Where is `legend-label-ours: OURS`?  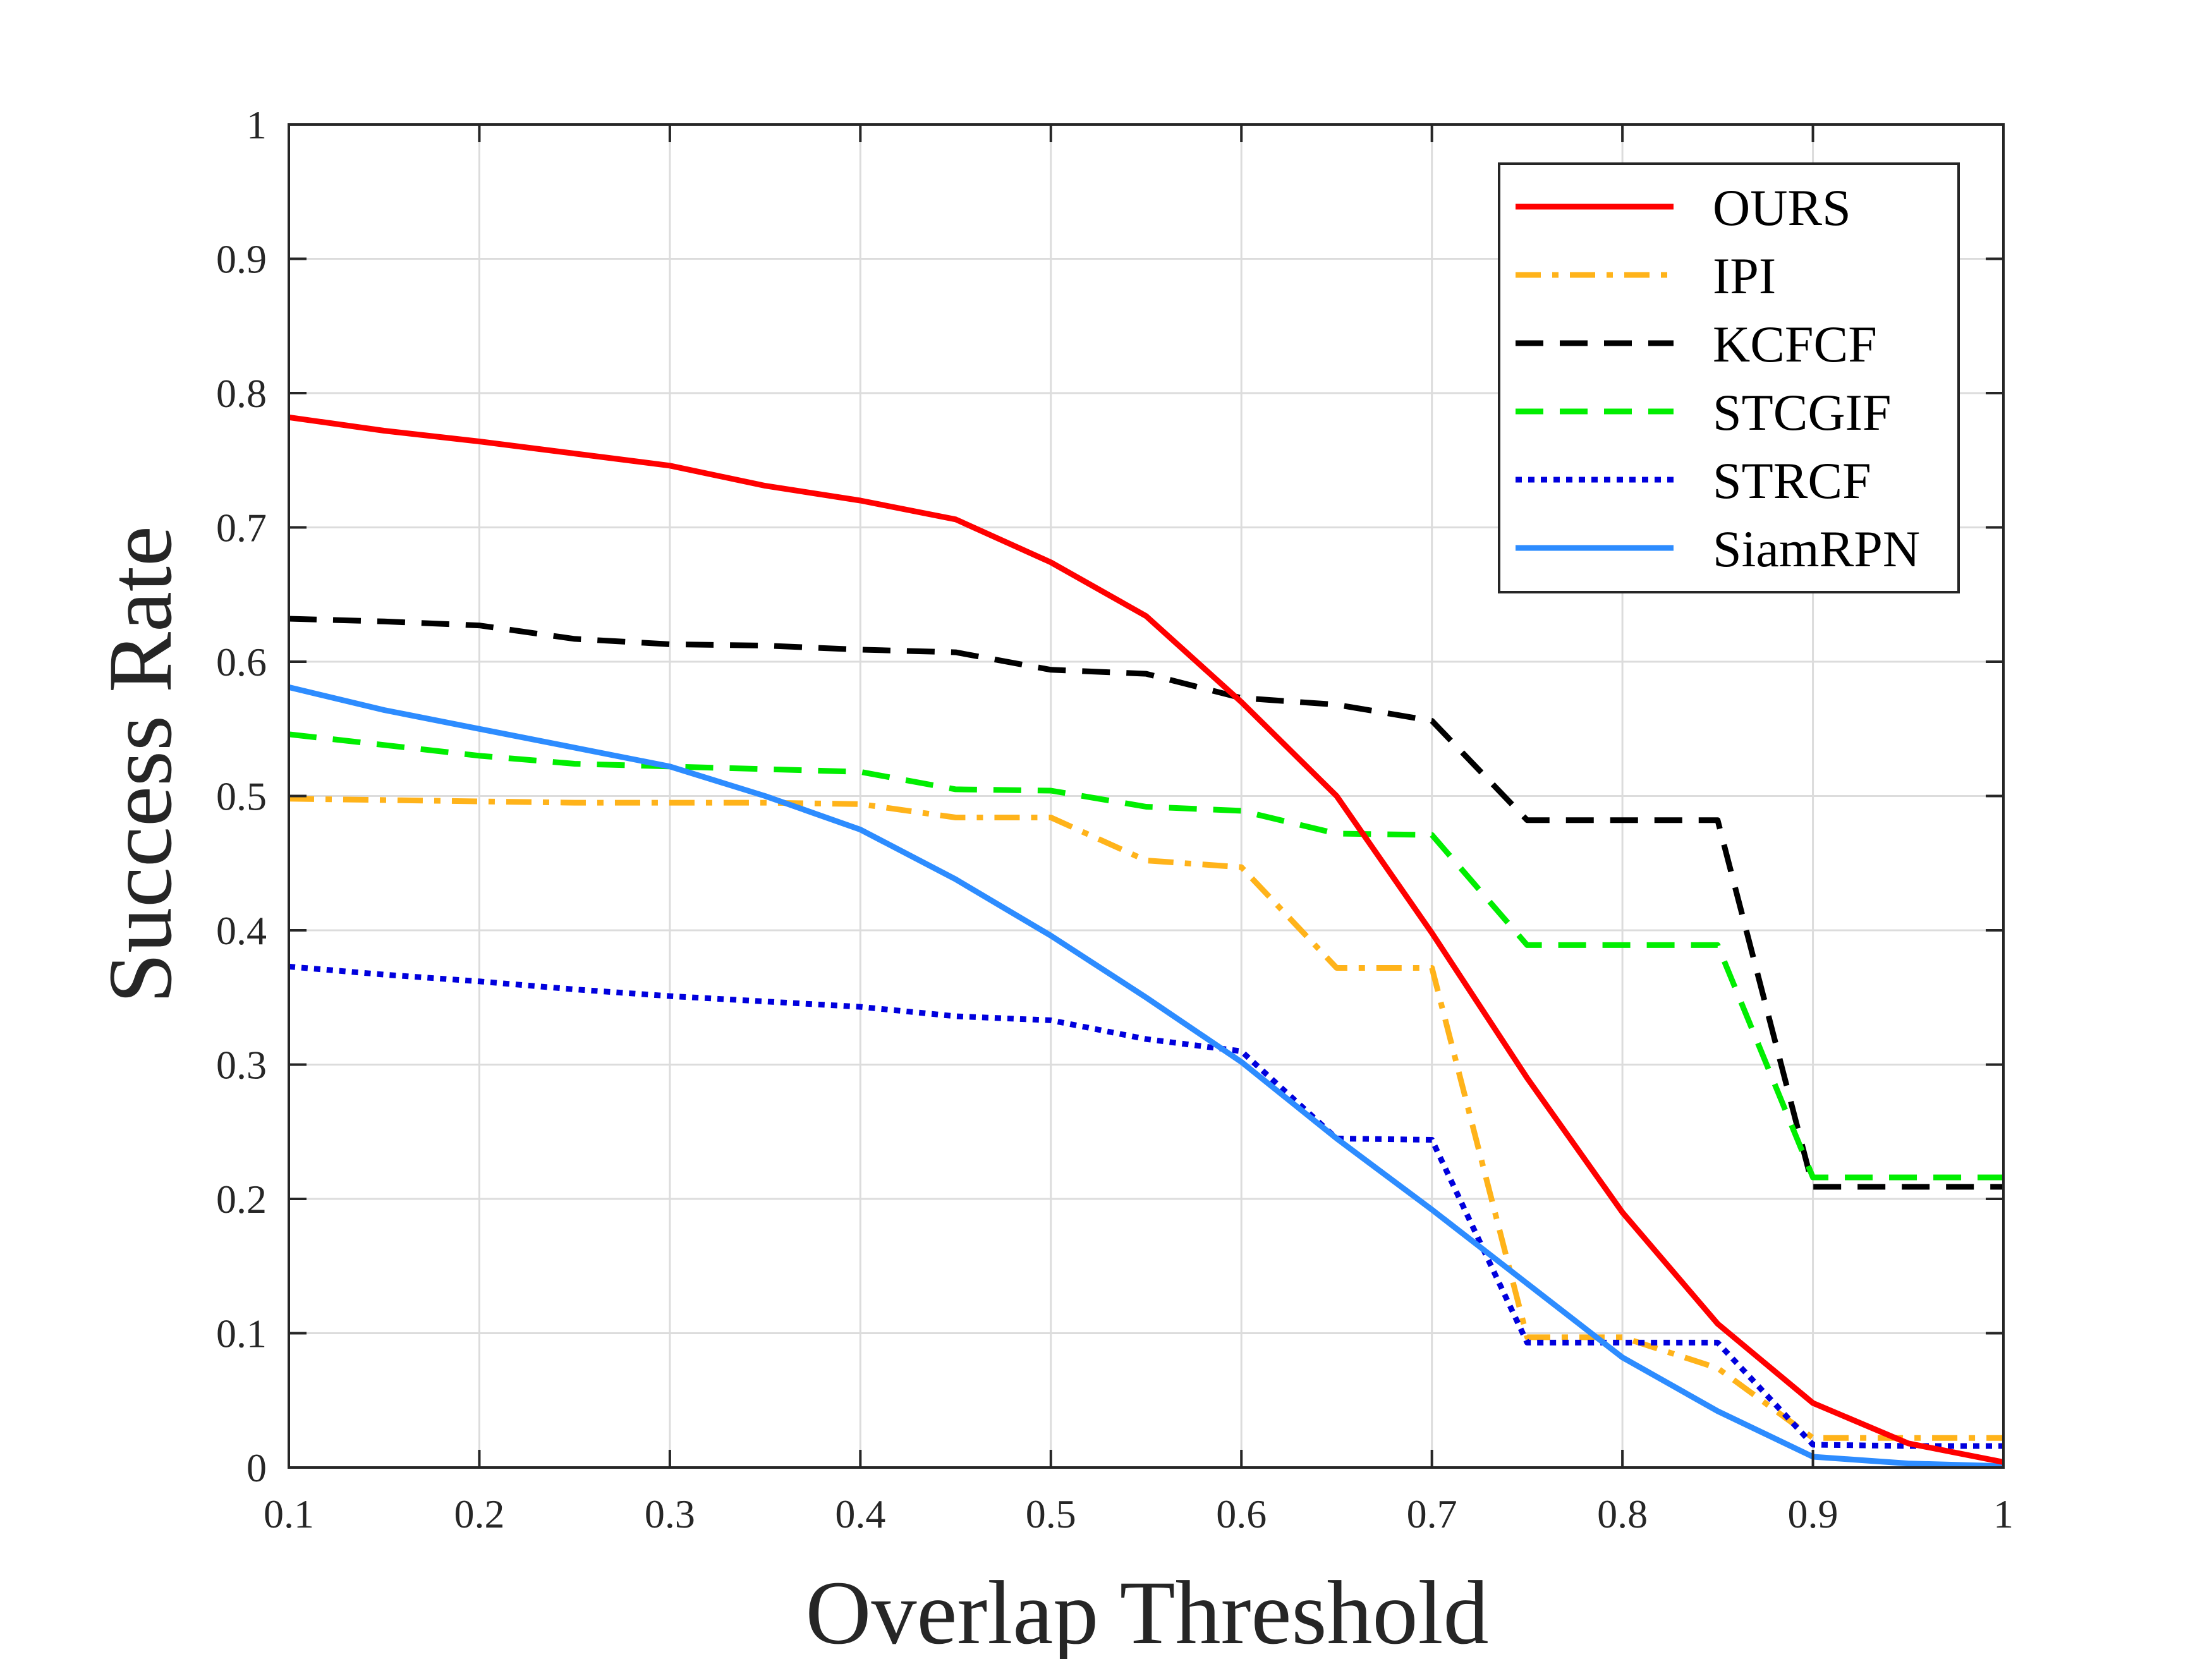 legend-label-ours: OURS is located at coordinates (1782, 207).